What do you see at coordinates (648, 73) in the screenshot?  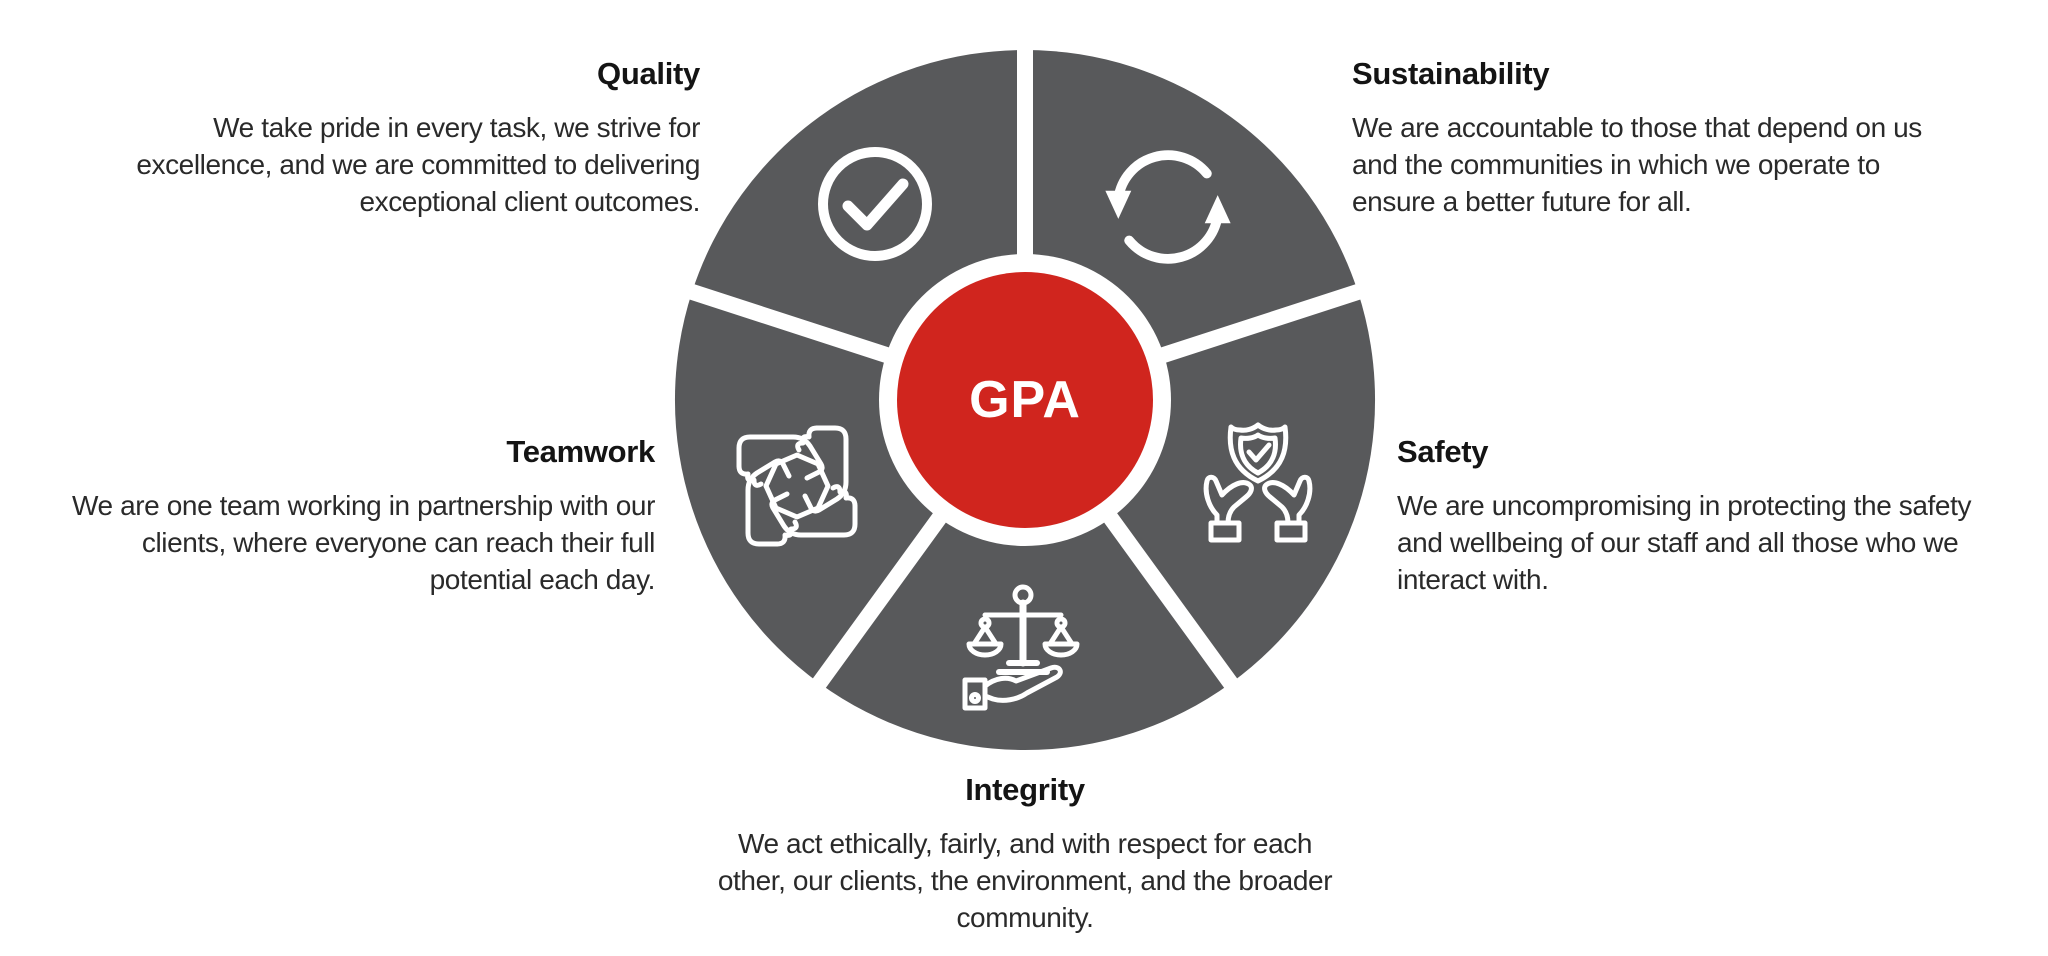 I see `value-quality-title: Quality` at bounding box center [648, 73].